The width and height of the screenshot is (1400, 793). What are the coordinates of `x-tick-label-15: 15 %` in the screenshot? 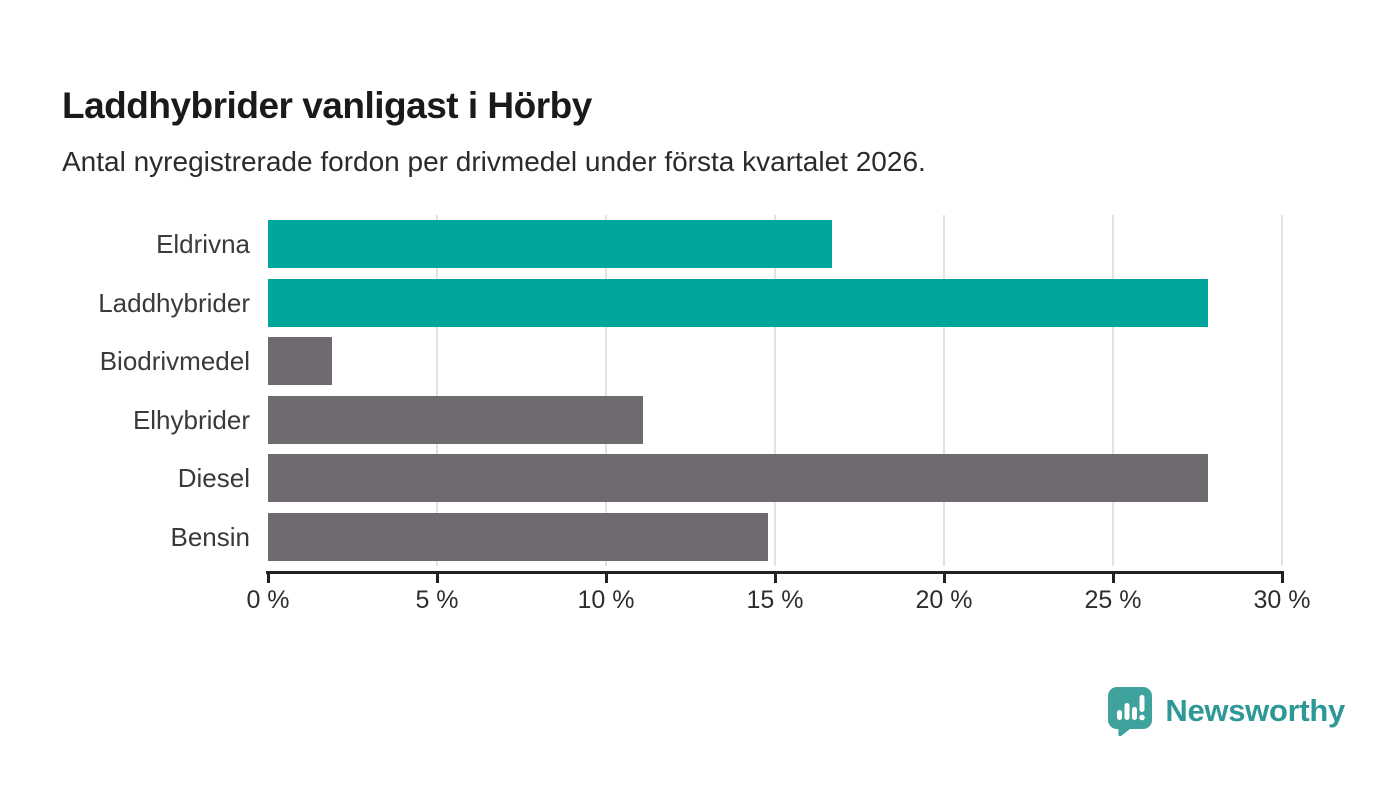 It's located at (775, 600).